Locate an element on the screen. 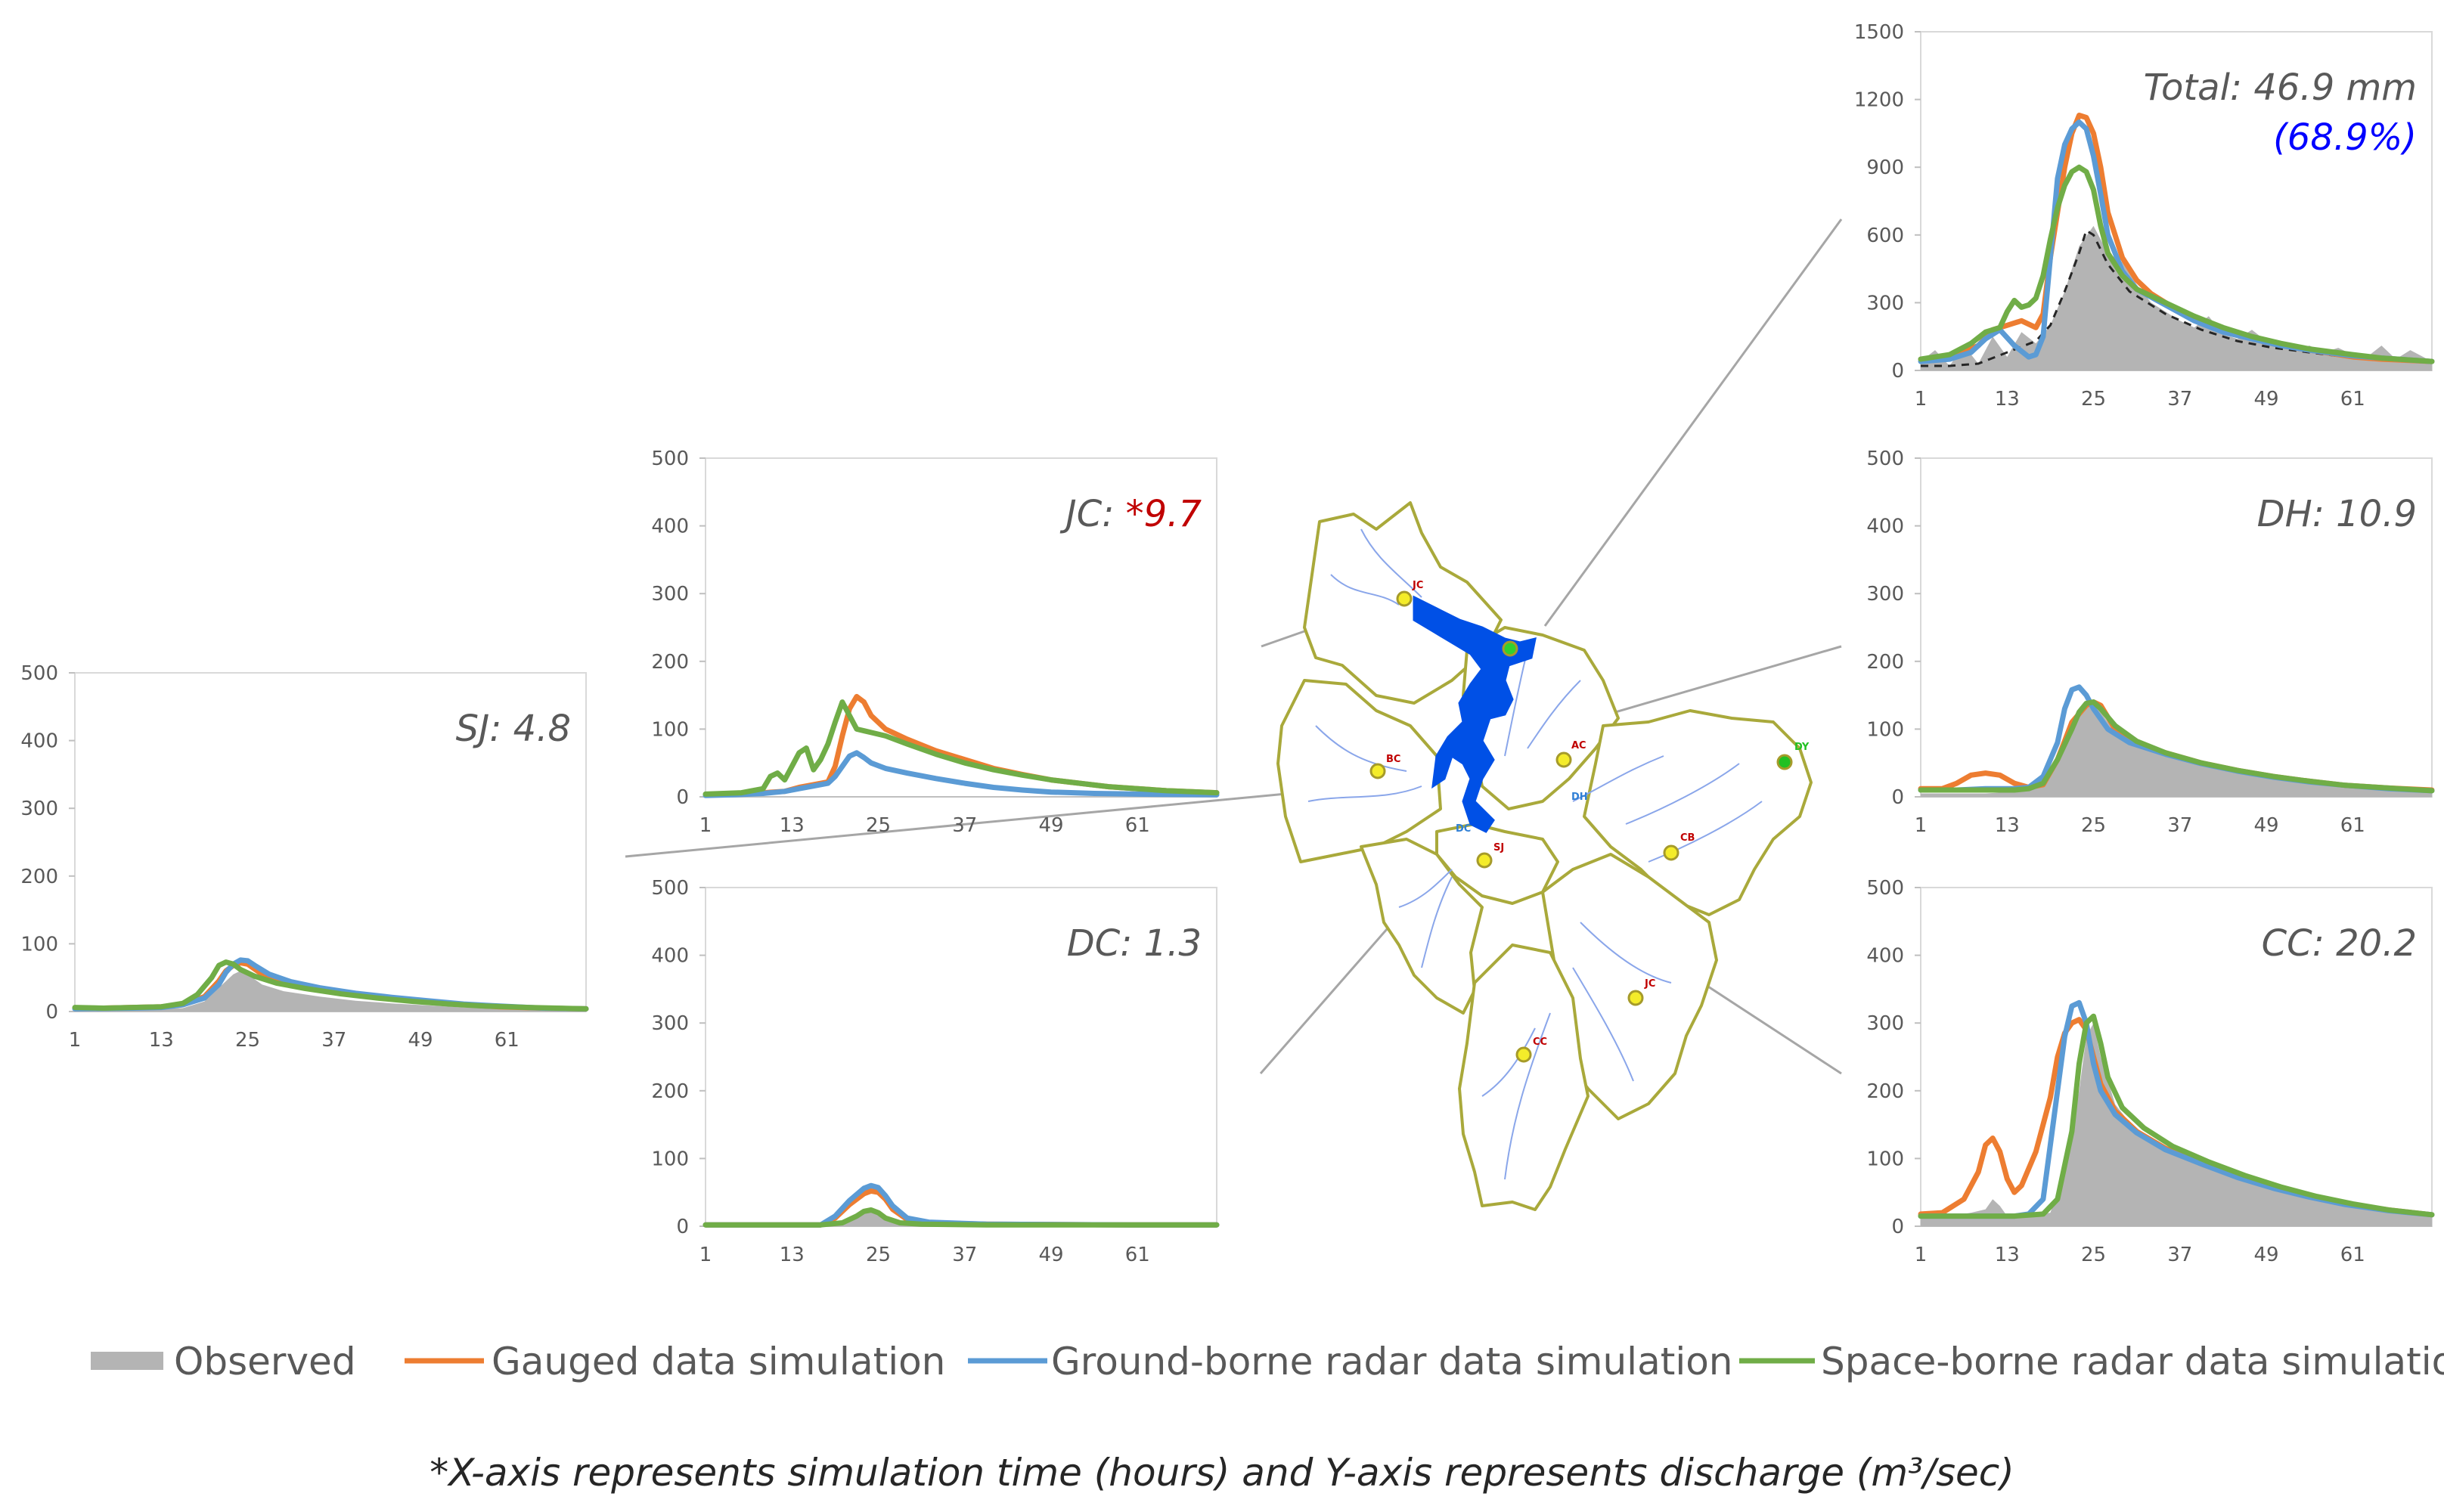 The width and height of the screenshot is (2444, 1512). station-label: SJ is located at coordinates (1499, 848).